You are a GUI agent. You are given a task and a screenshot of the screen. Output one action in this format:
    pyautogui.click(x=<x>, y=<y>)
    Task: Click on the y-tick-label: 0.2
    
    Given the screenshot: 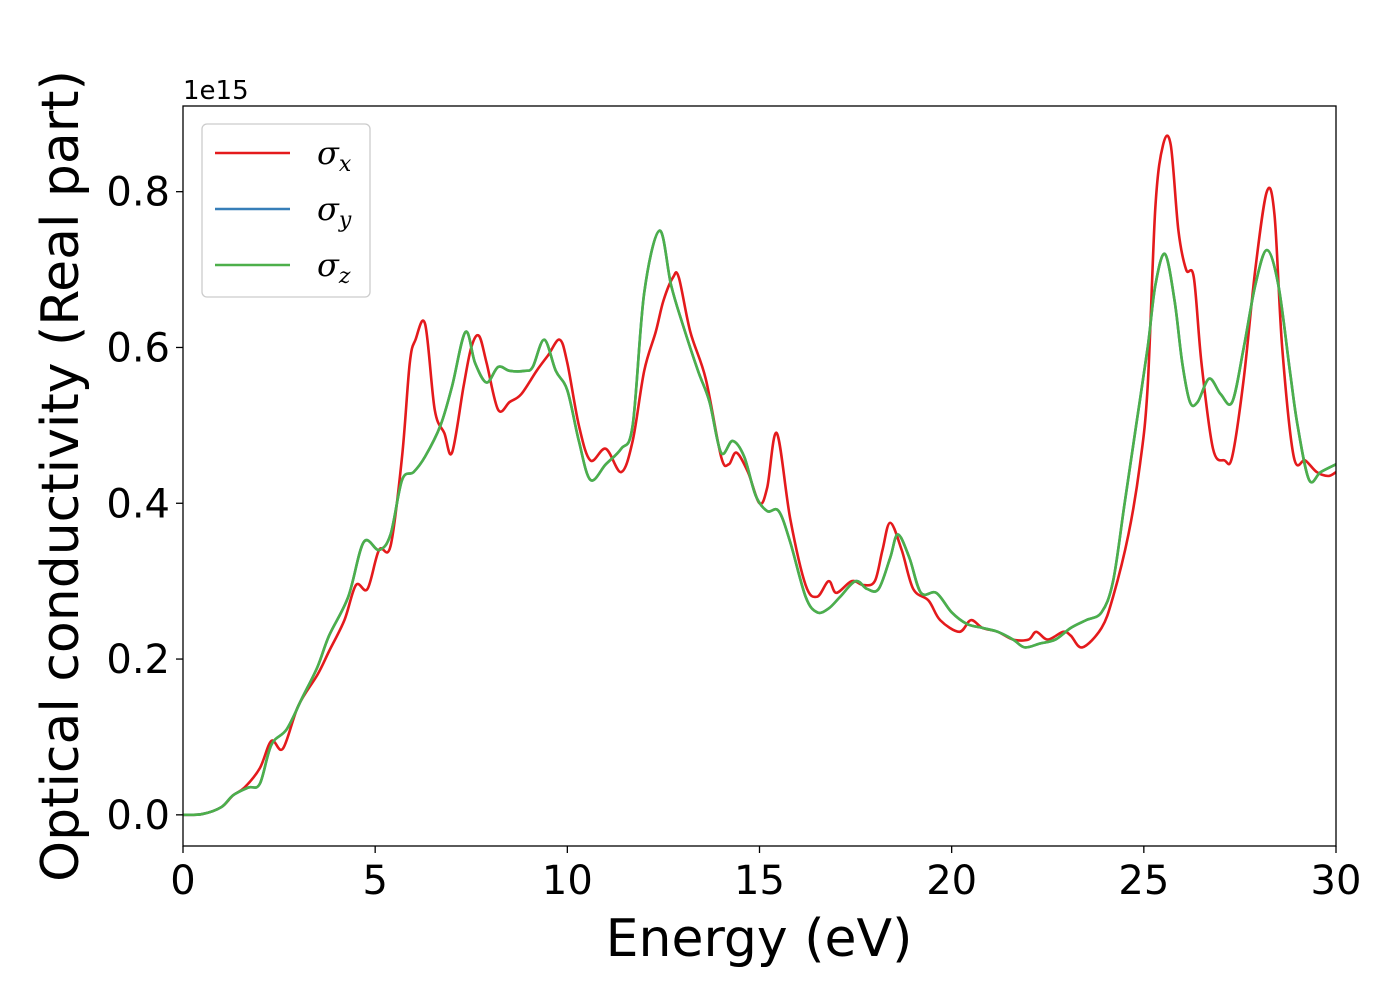 What is the action you would take?
    pyautogui.click(x=138, y=660)
    